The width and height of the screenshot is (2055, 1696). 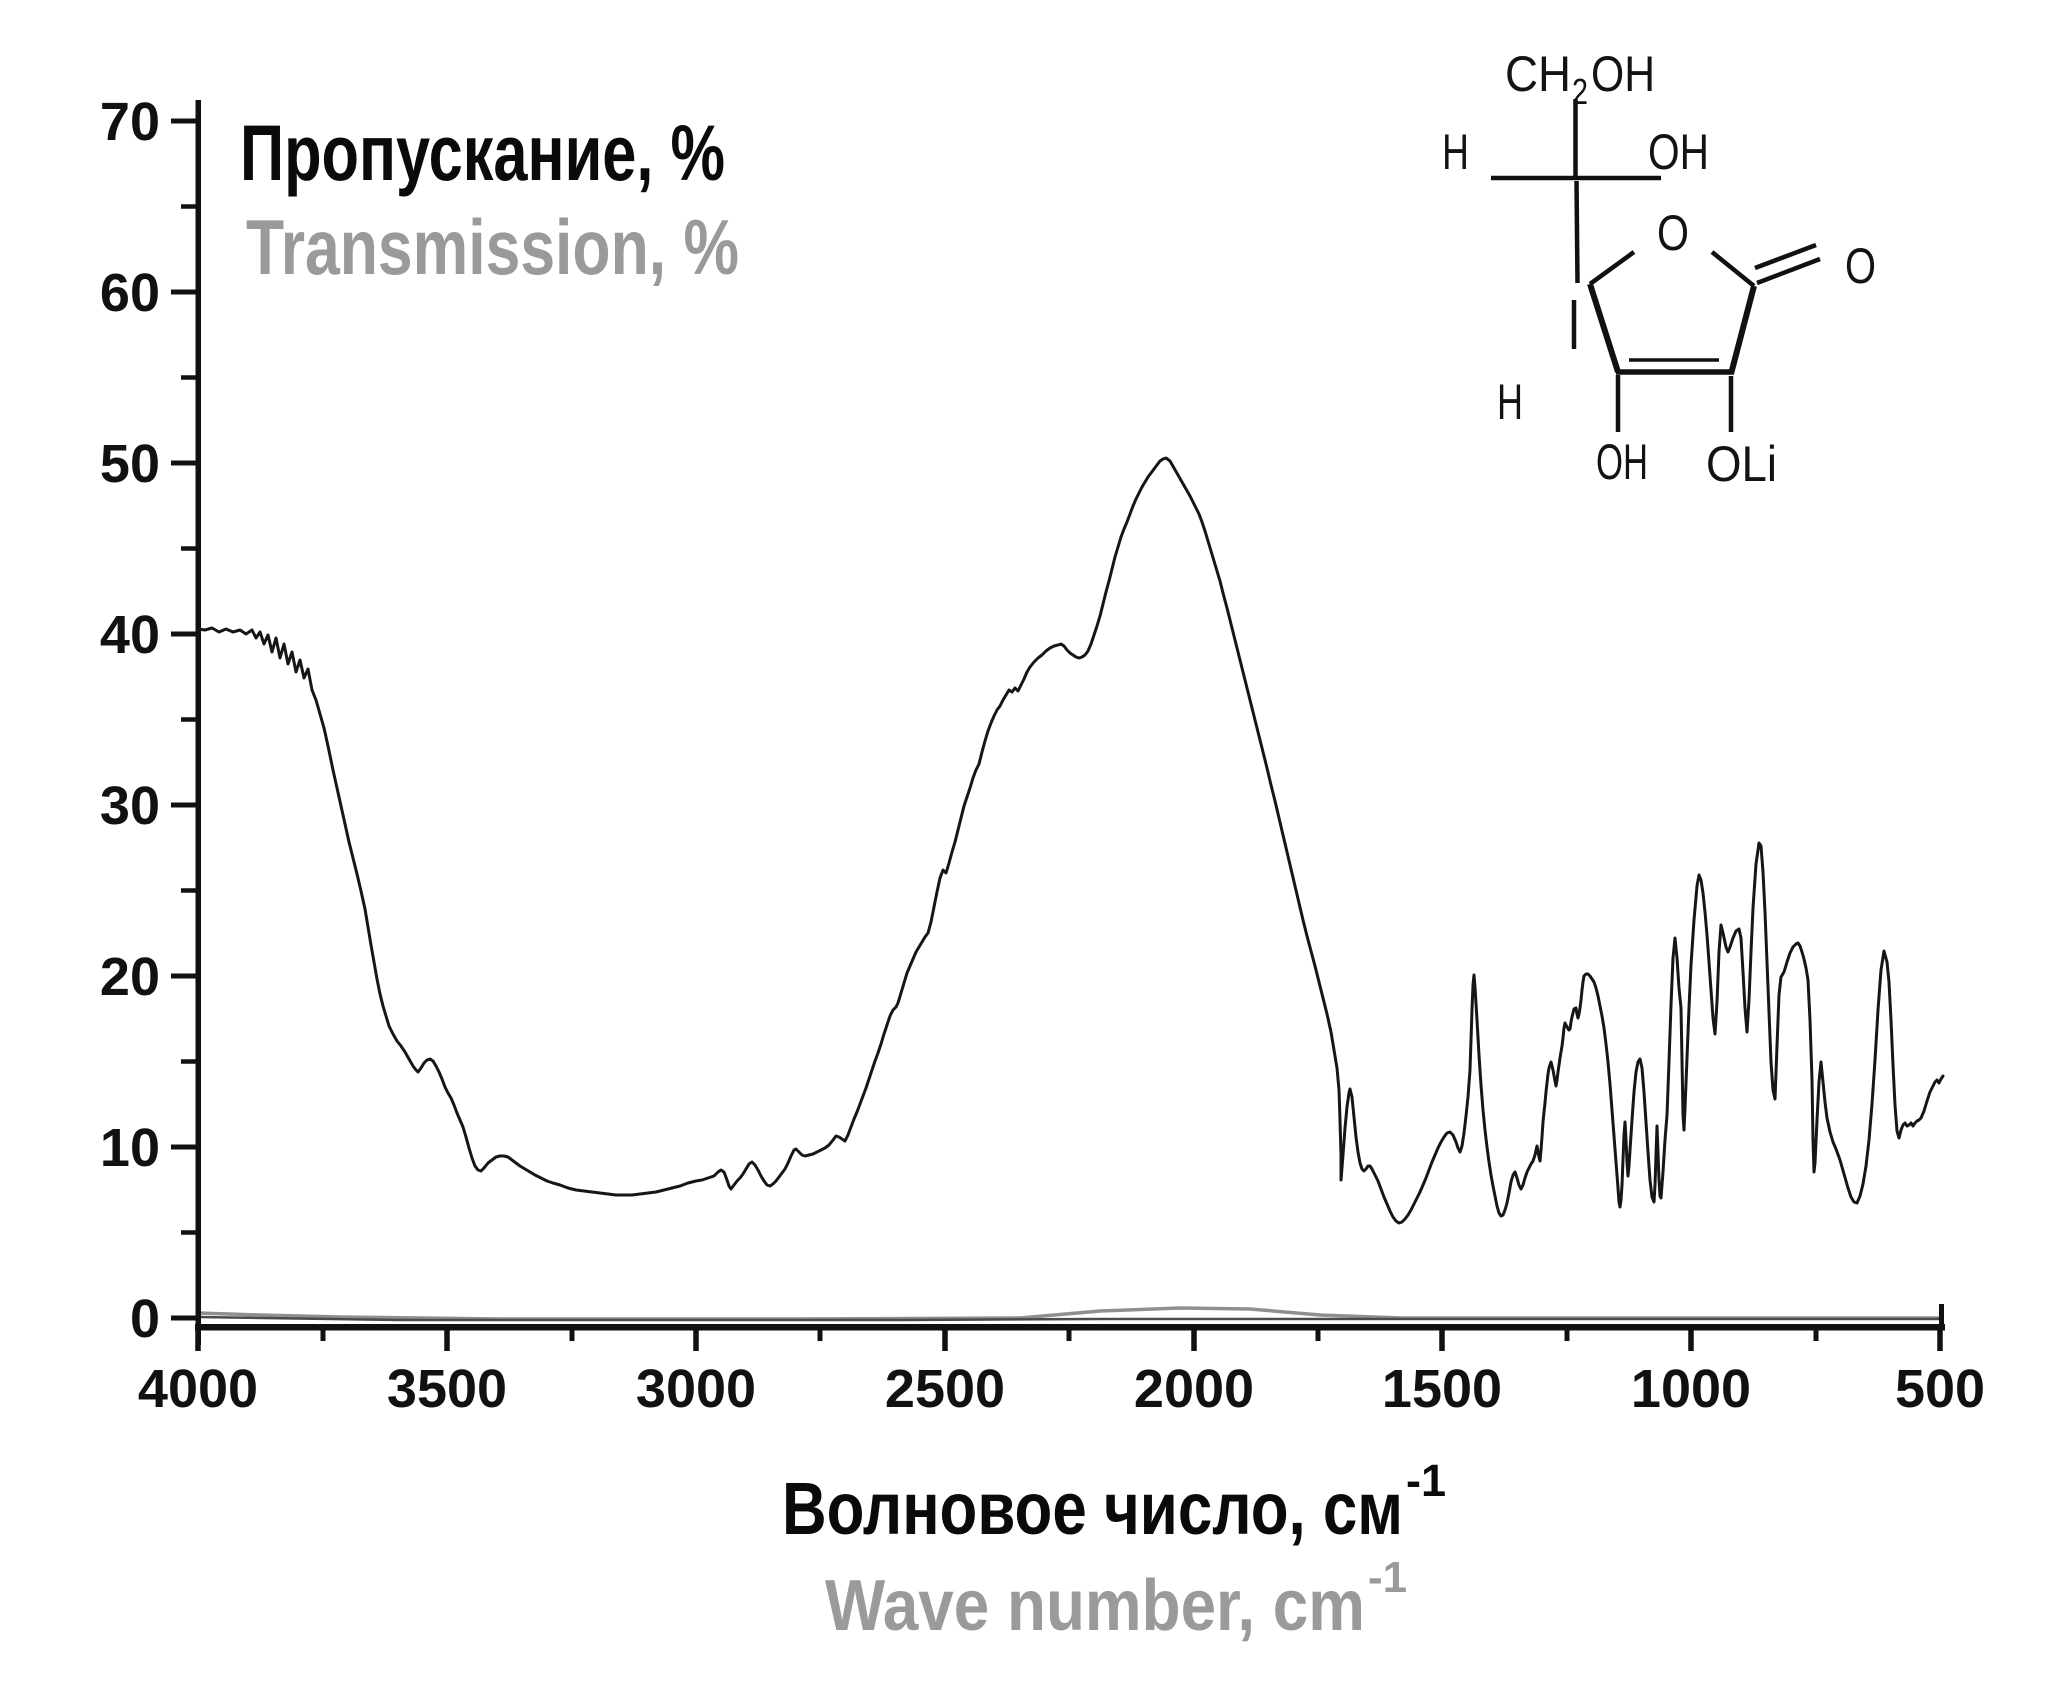 What do you see at coordinates (130, 293) in the screenshot?
I see `svg-text: 60` at bounding box center [130, 293].